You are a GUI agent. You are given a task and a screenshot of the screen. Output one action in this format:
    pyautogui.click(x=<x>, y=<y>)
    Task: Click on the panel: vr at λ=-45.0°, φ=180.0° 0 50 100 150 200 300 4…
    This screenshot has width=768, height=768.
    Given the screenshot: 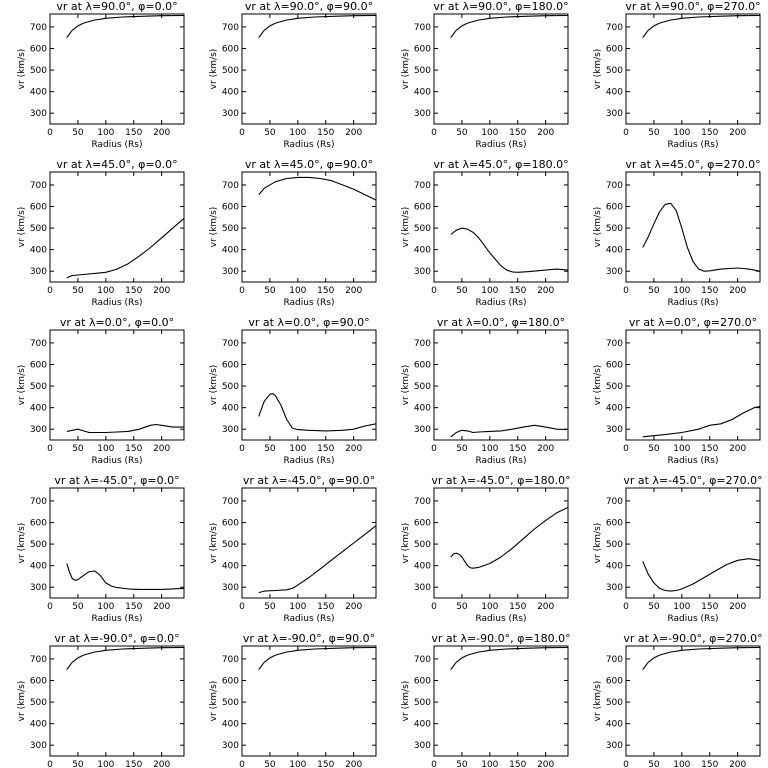 What is the action you would take?
    pyautogui.click(x=486, y=549)
    